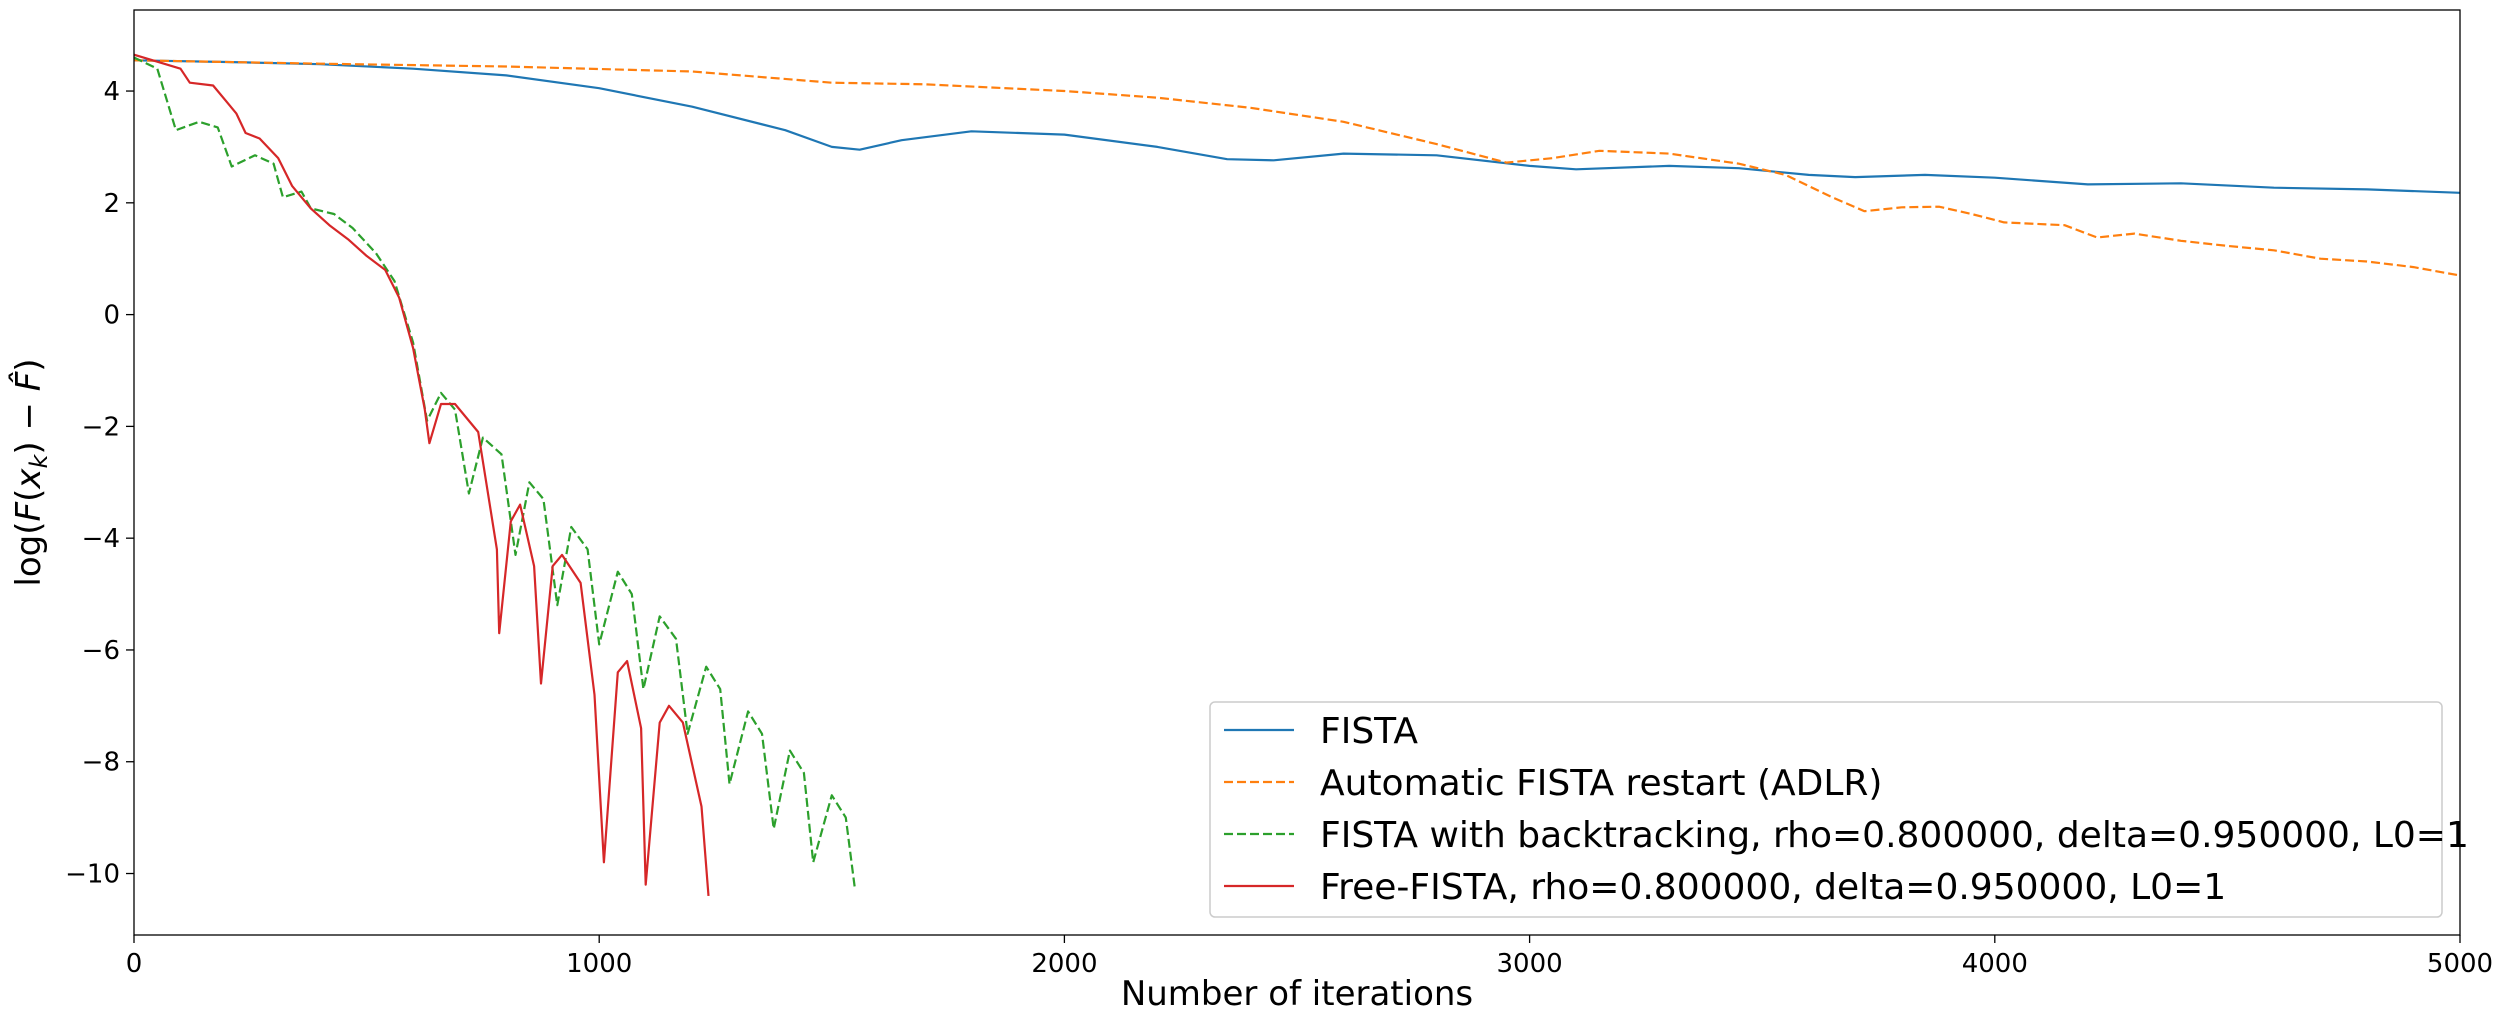 The image size is (2503, 1021). Describe the element at coordinates (1601, 783) in the screenshot. I see `legend-label: Automatic FISTA restart (ADLR)` at that location.